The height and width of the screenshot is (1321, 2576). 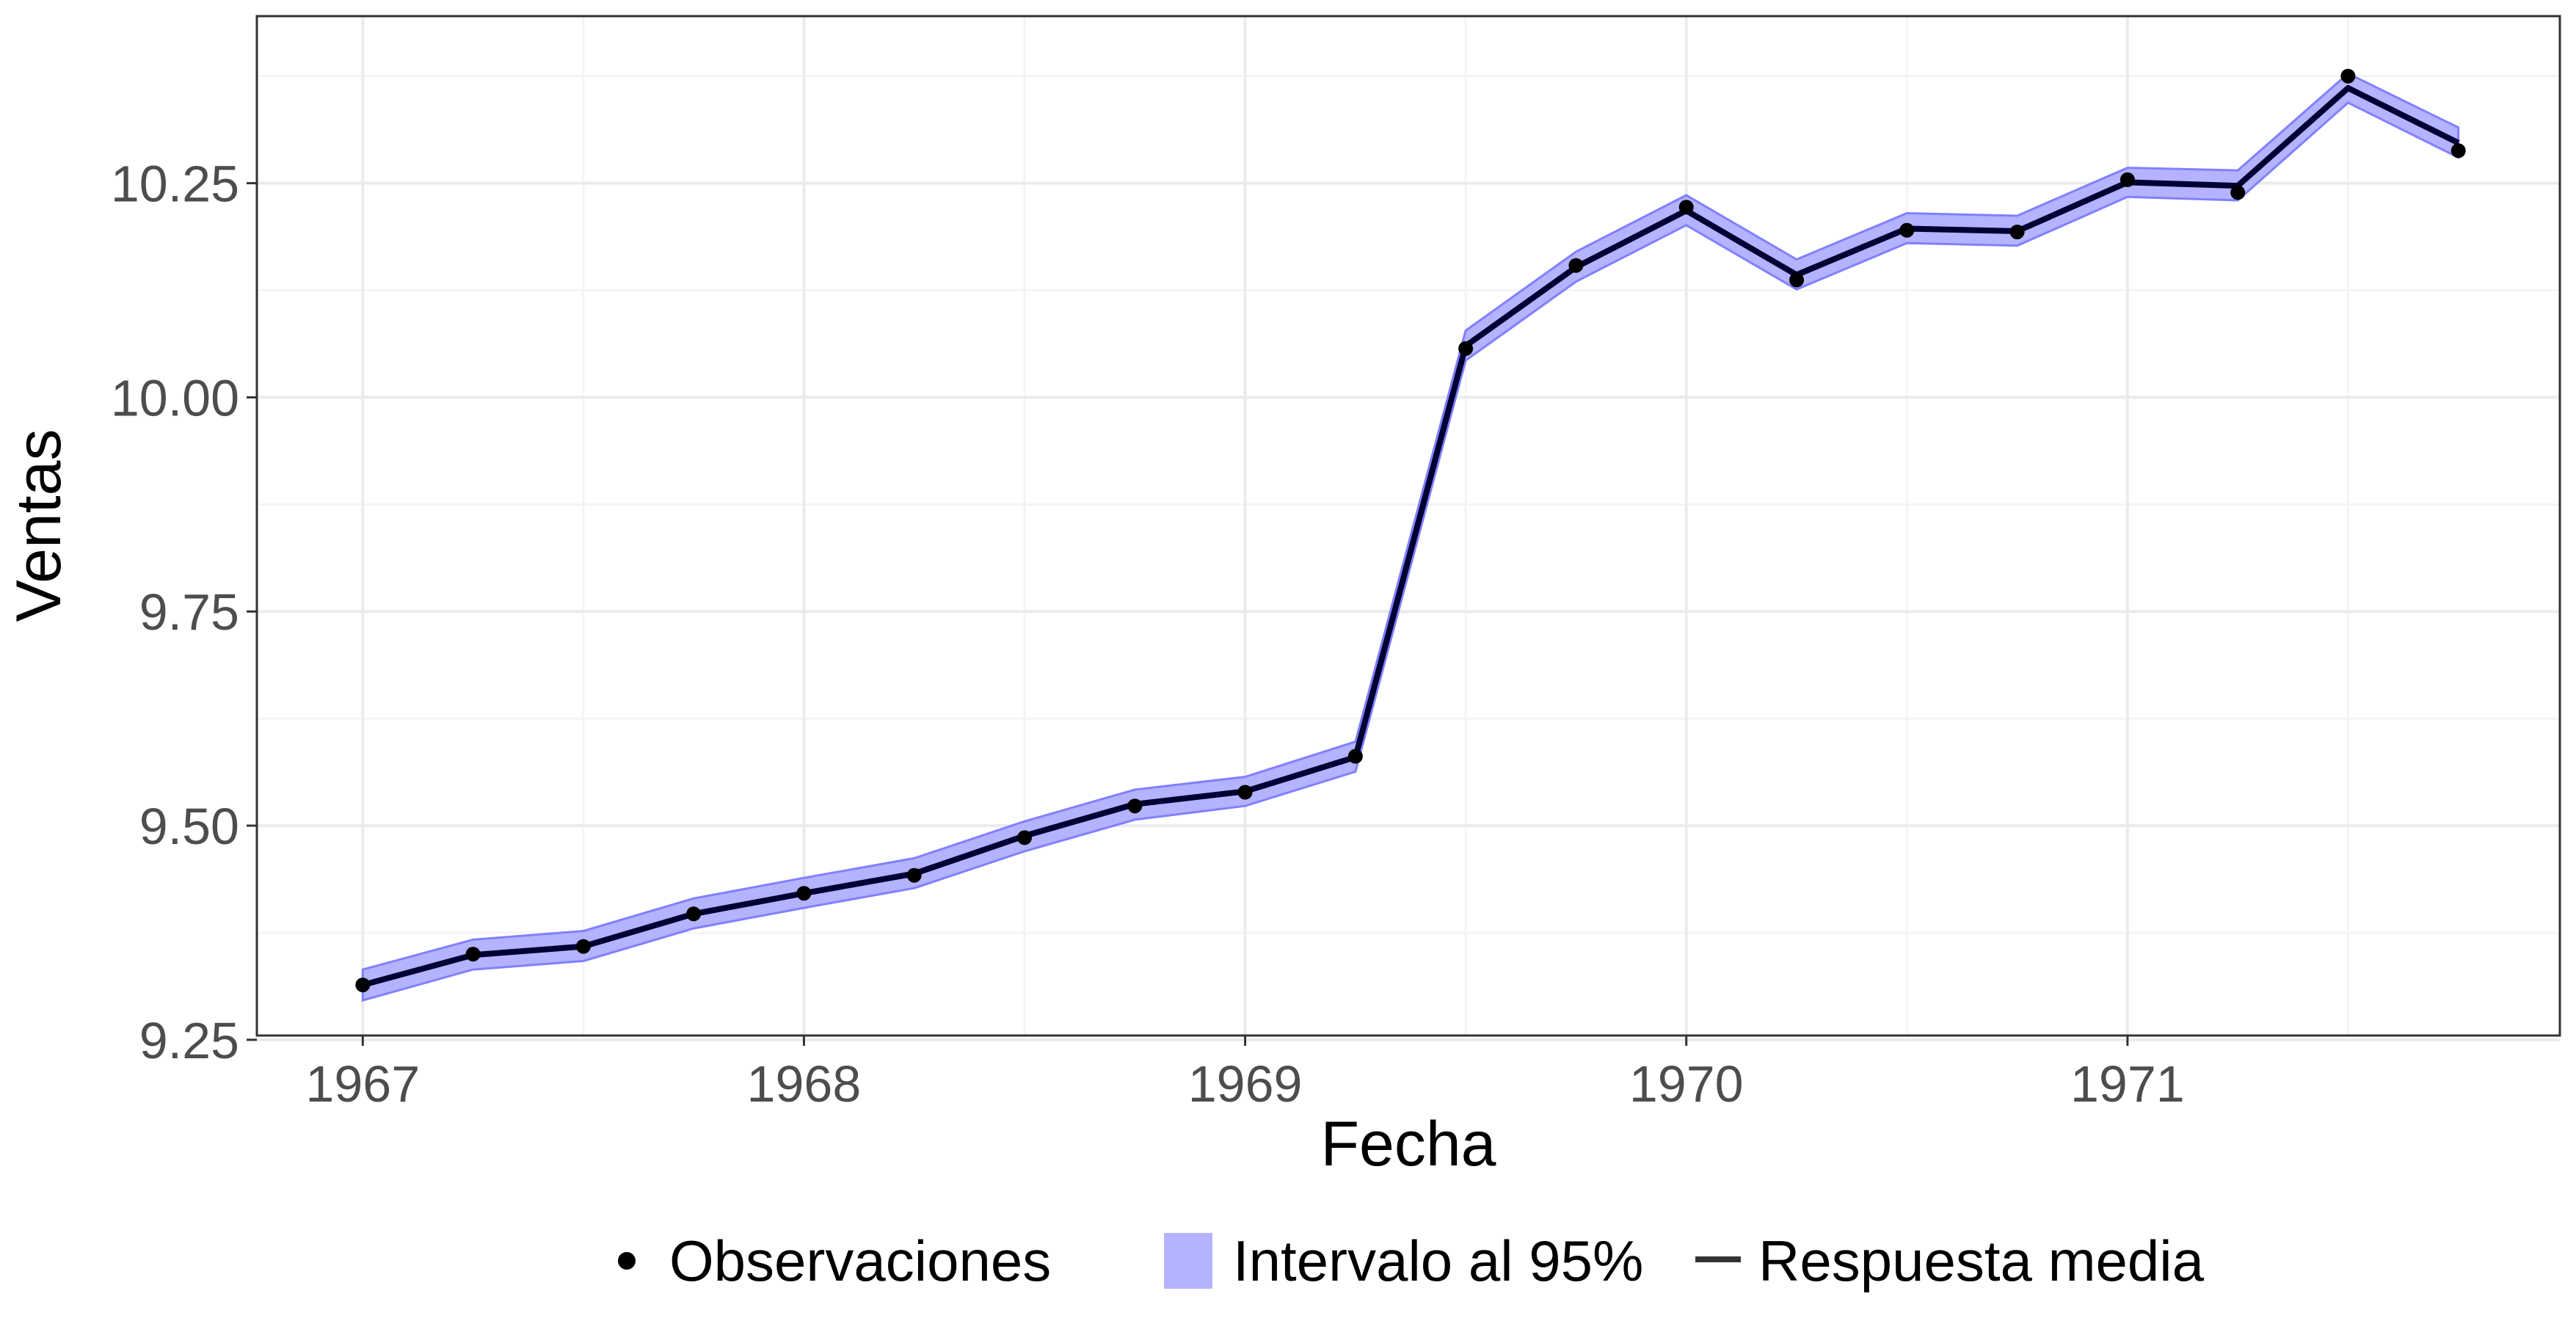 I want to click on legend-label-respuesta: Respuesta media, so click(x=1981, y=1261).